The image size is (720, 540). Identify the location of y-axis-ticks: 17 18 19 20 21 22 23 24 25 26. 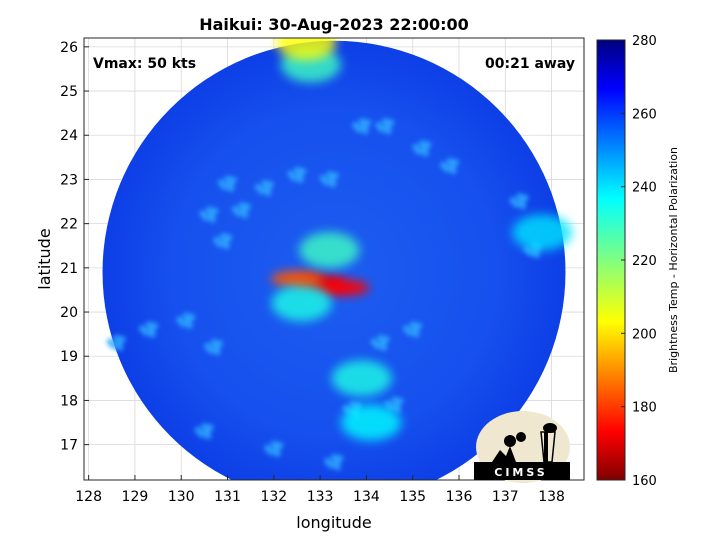
(74, 247).